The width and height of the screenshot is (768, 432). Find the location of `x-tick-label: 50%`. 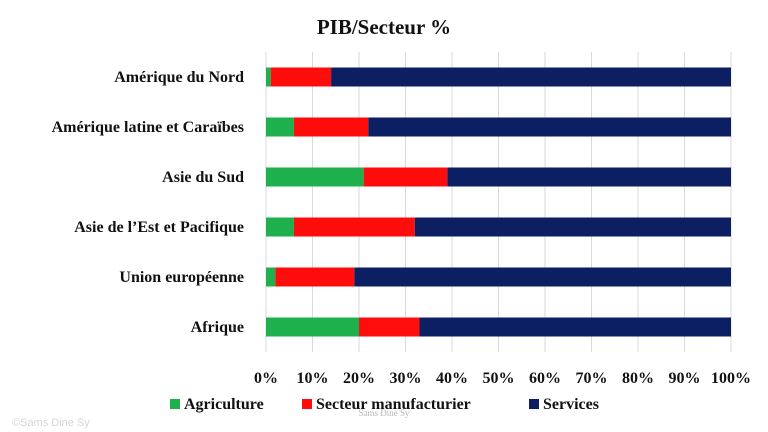

x-tick-label: 50% is located at coordinates (499, 378).